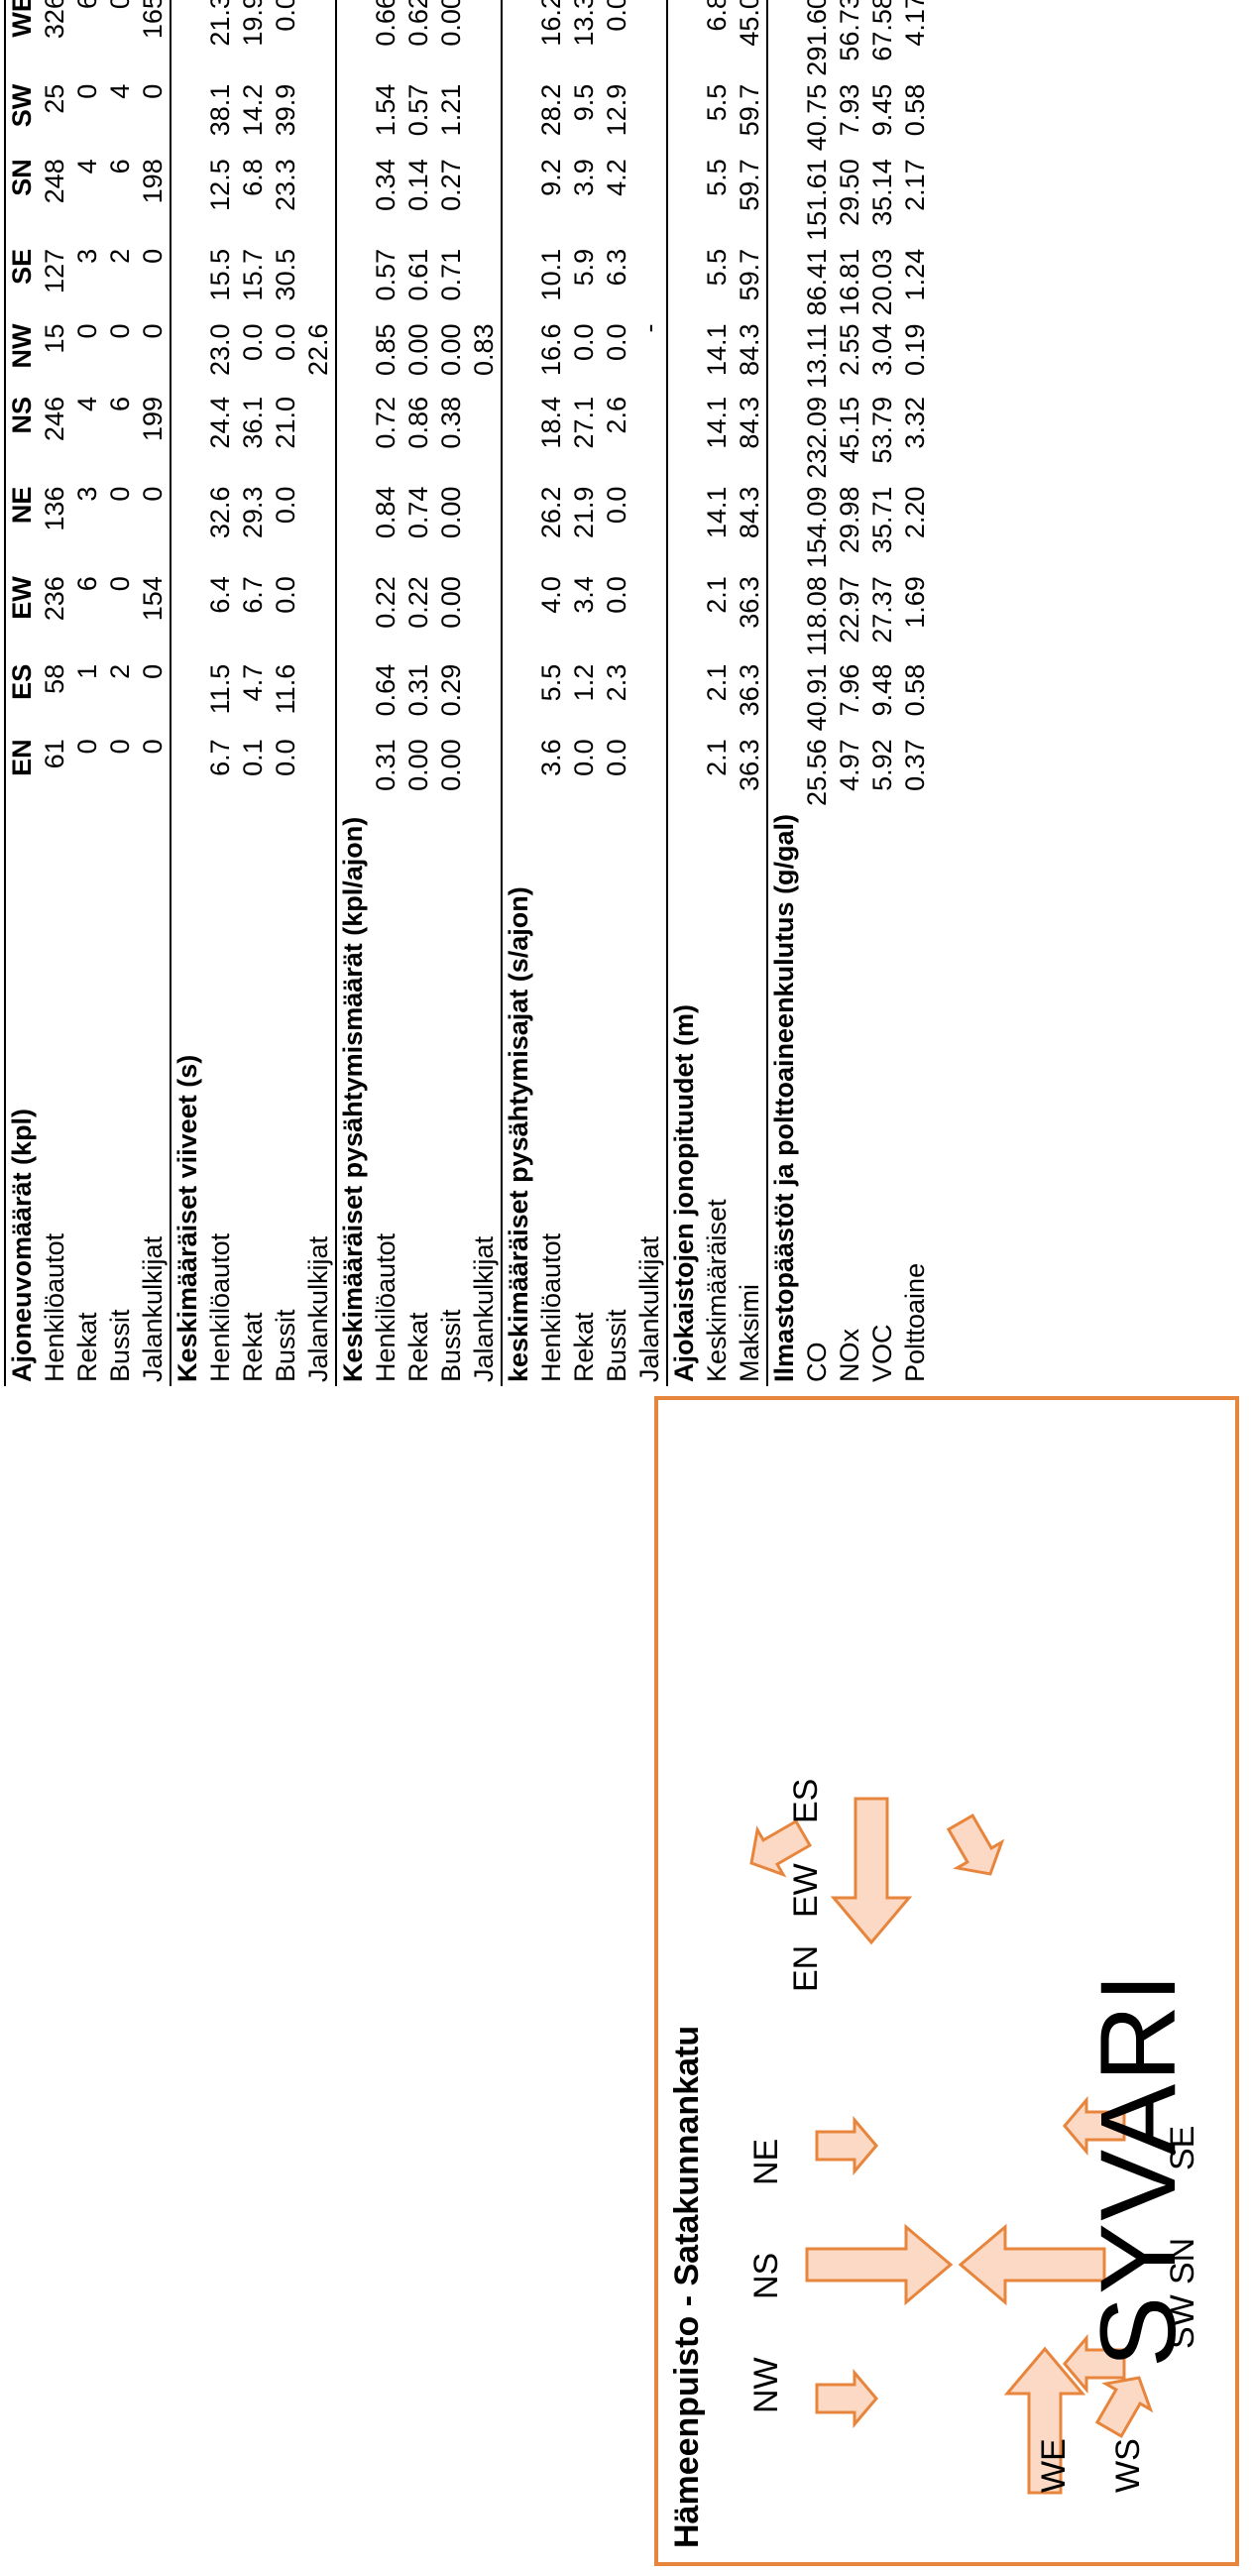 This screenshot has width=1252, height=2576. I want to click on table-cell: 86.41, so click(817, 282).